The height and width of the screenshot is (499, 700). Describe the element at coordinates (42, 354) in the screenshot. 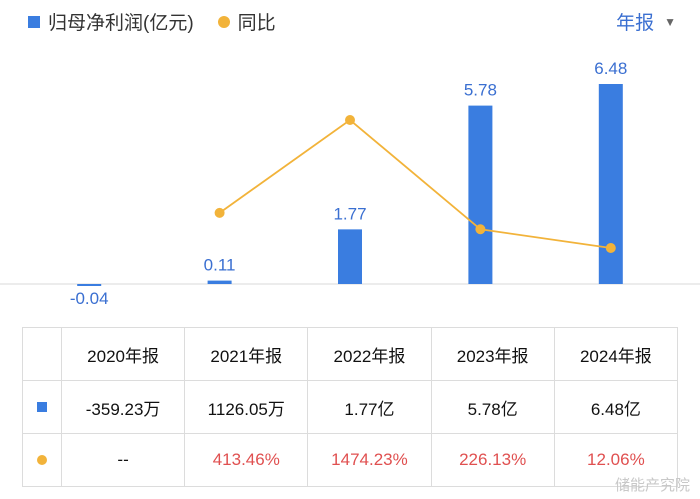

I see `header-corner-cell` at that location.